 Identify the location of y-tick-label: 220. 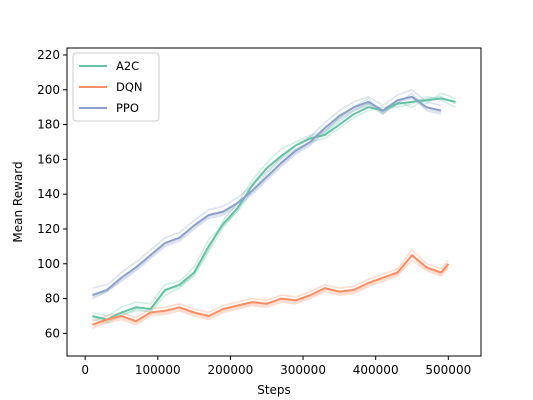
(48, 55).